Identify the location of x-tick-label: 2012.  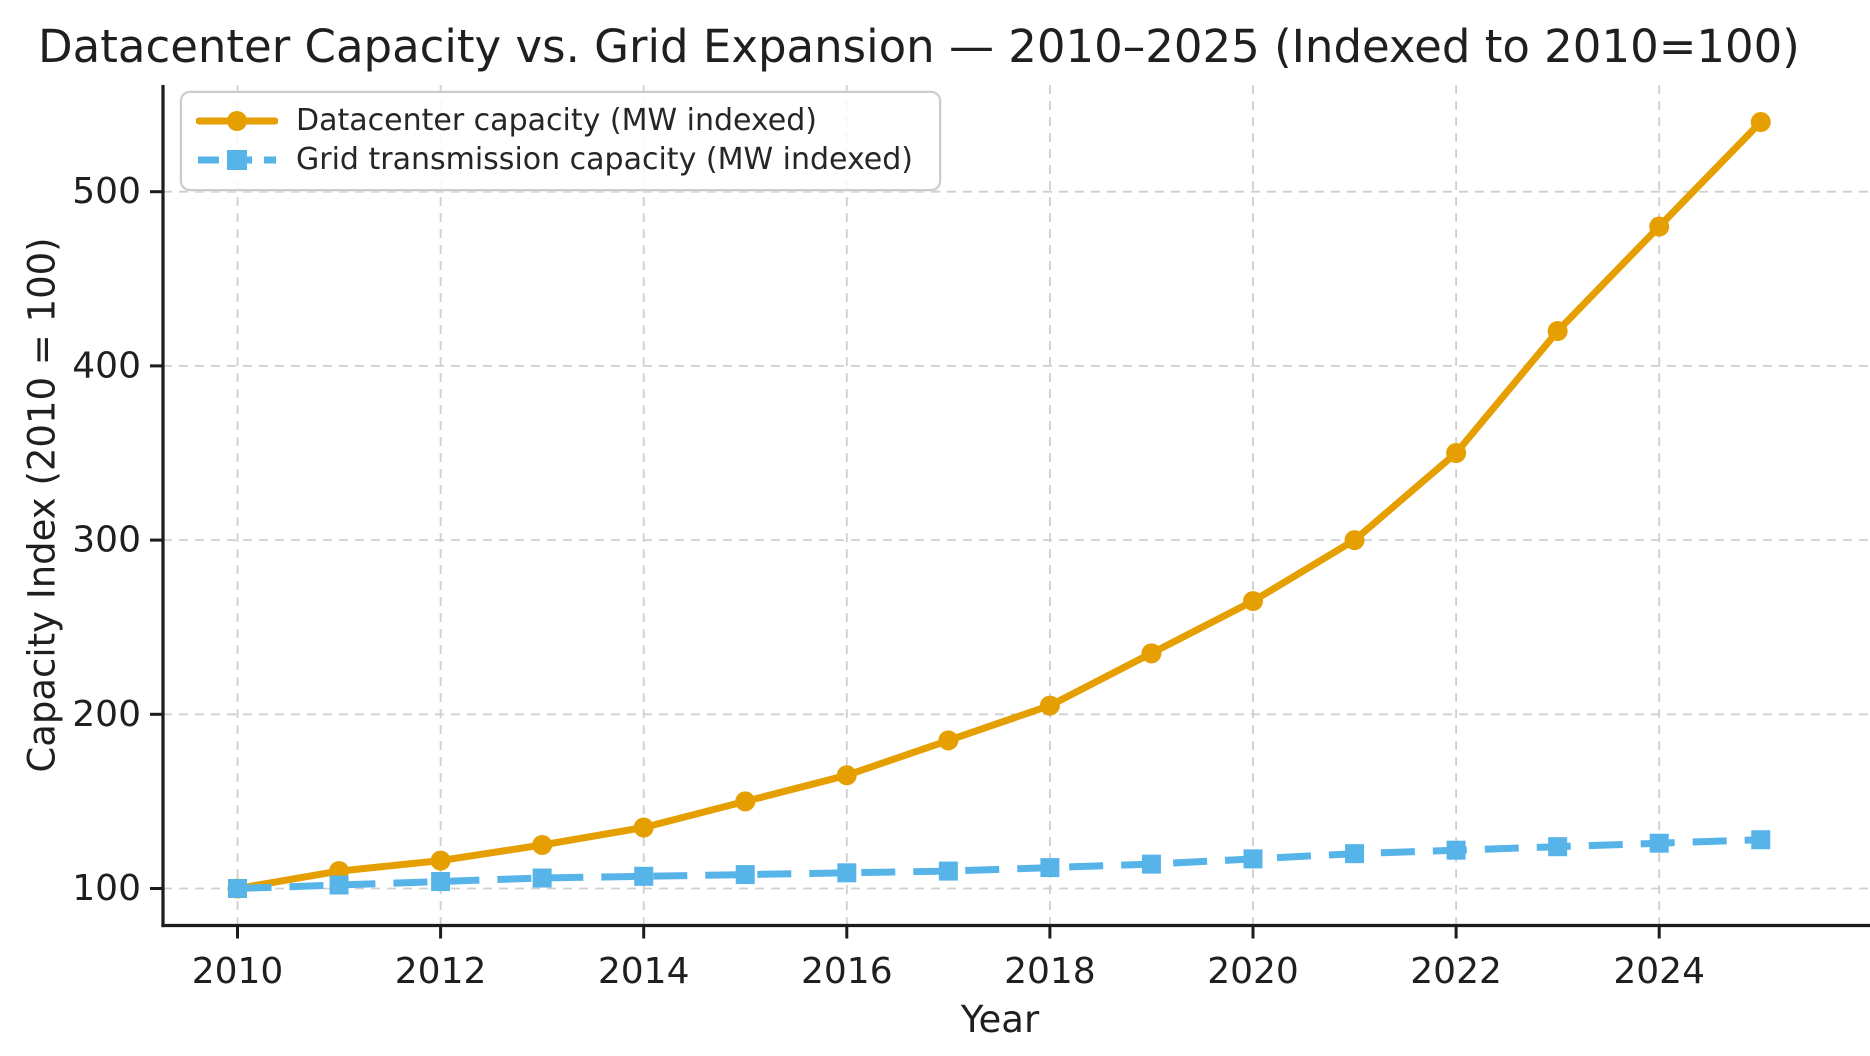
(441, 971).